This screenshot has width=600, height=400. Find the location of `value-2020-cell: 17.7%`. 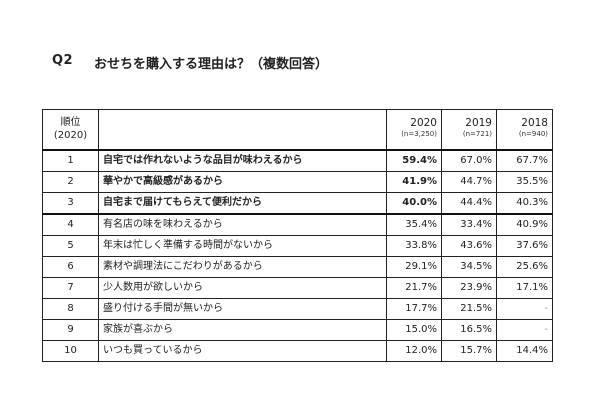

value-2020-cell: 17.7% is located at coordinates (414, 309).